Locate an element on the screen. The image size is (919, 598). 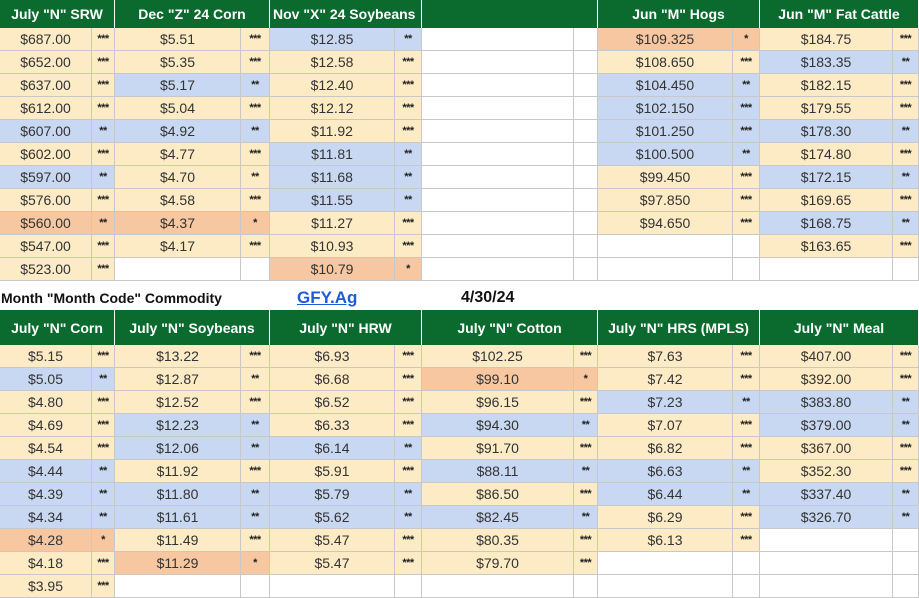
price-cell: $12.58 is located at coordinates (332, 62).